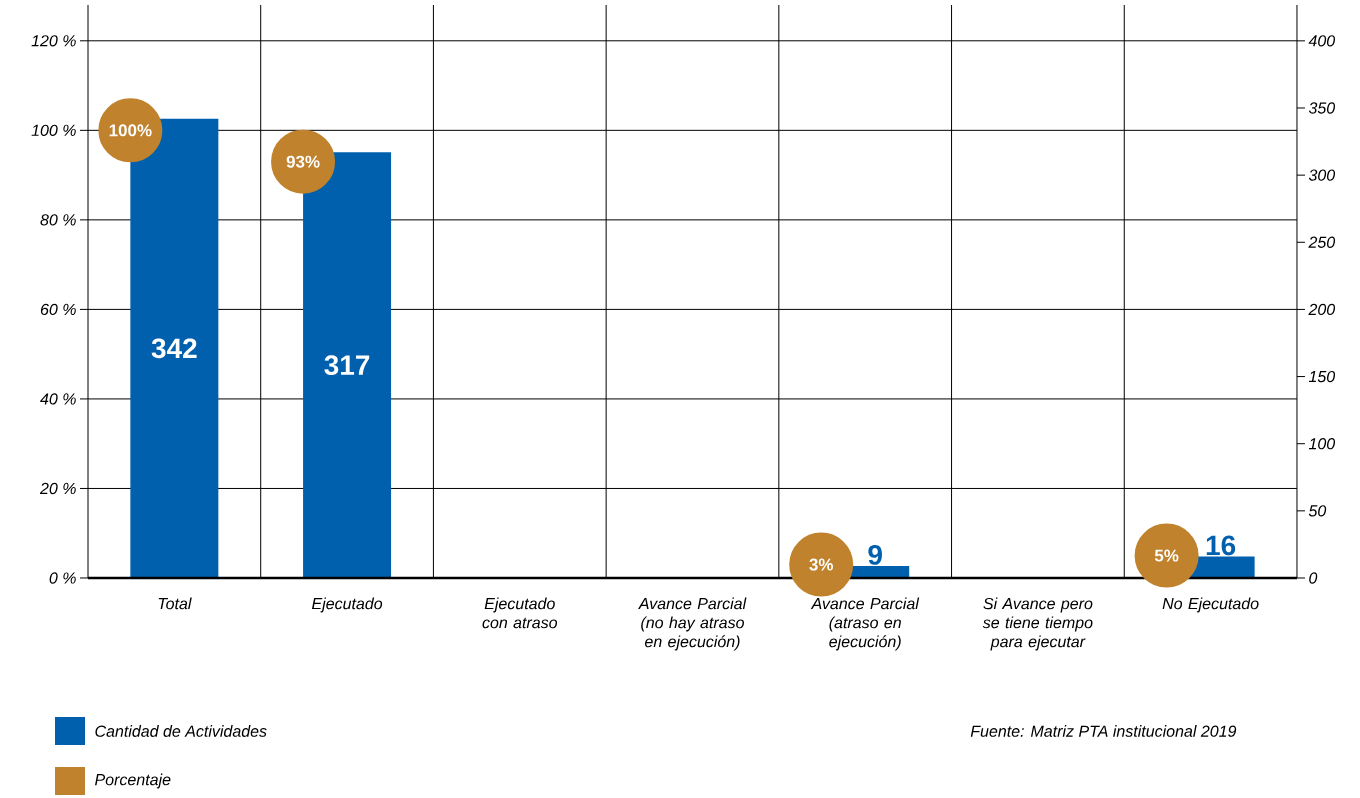 This screenshot has height=798, width=1360. I want to click on legend-label: Cantidad de Actividades, so click(181, 731).